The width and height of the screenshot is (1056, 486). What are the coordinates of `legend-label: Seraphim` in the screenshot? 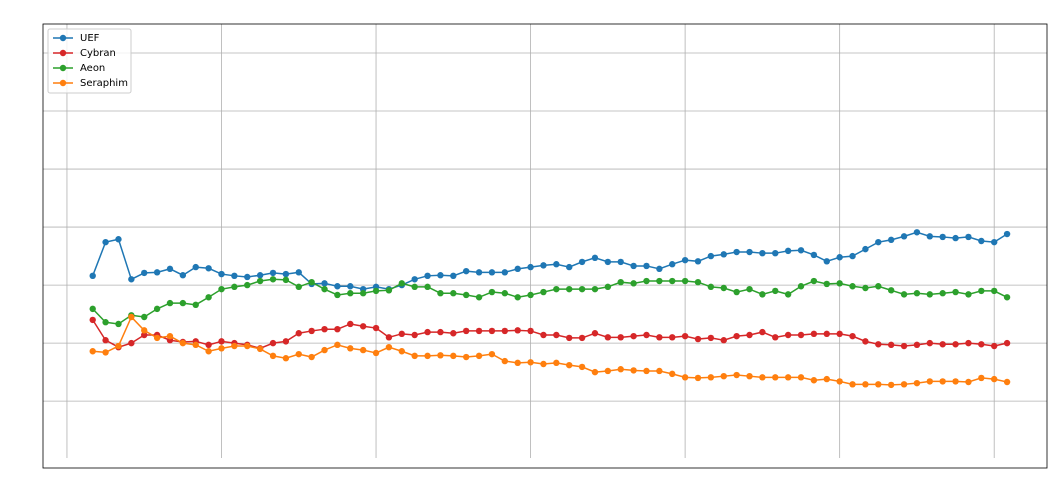 It's located at (104, 83).